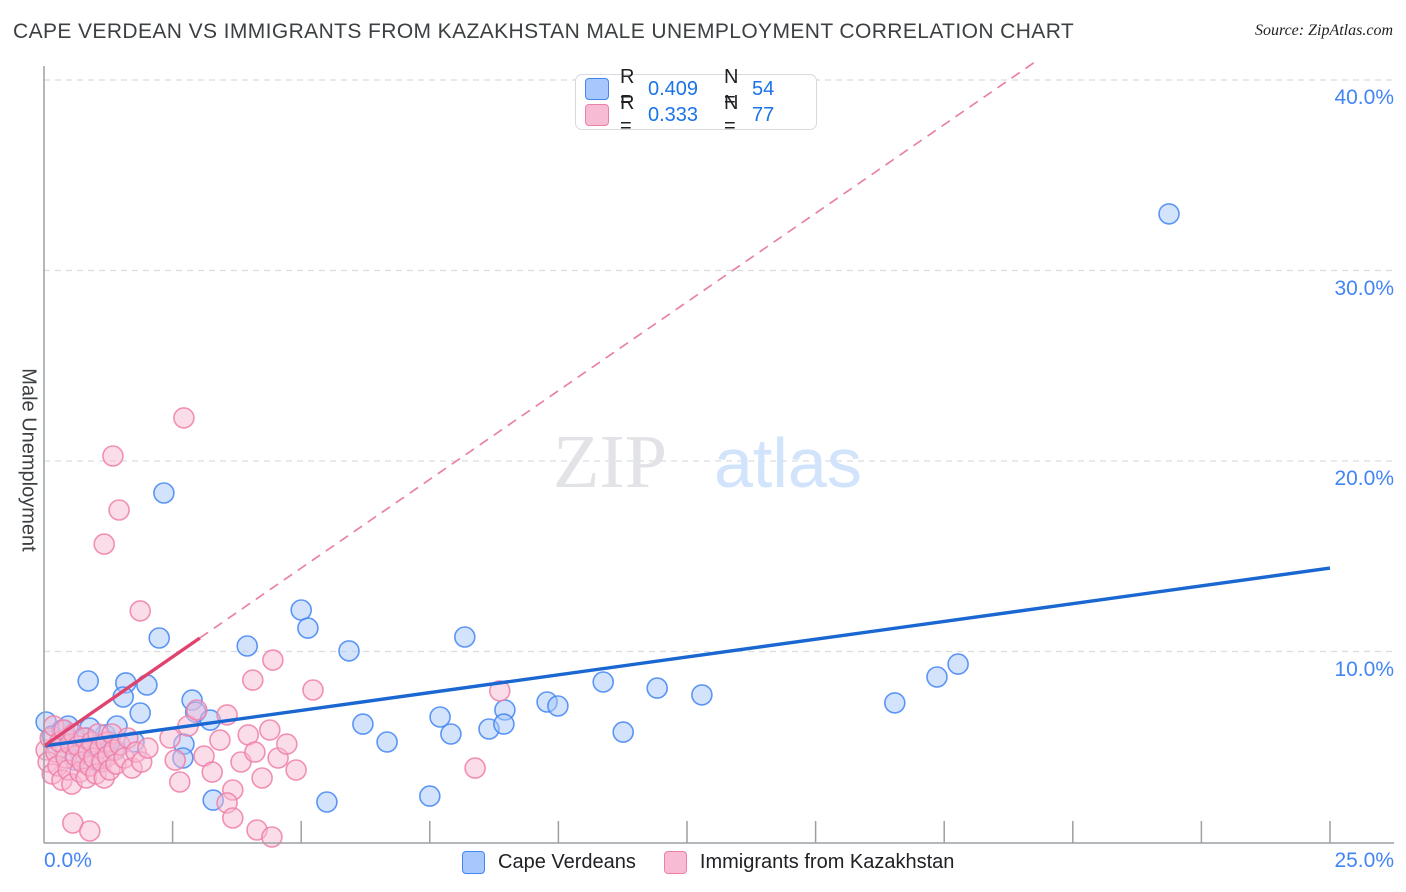 Image resolution: width=1406 pixels, height=892 pixels. I want to click on correlation-legend-box: R = 0.409 N = 54 R = 0.333 N = 77, so click(696, 101).